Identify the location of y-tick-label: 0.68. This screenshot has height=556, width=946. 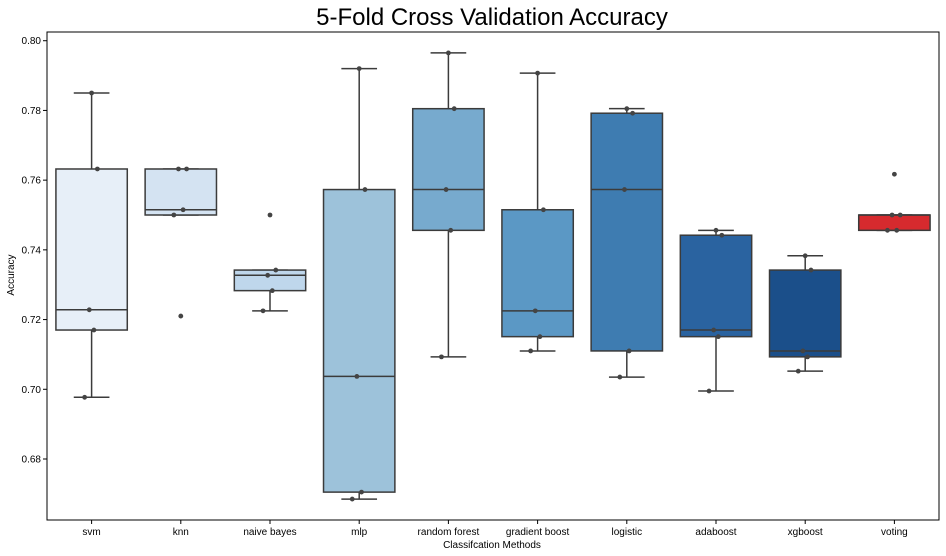
(32, 460).